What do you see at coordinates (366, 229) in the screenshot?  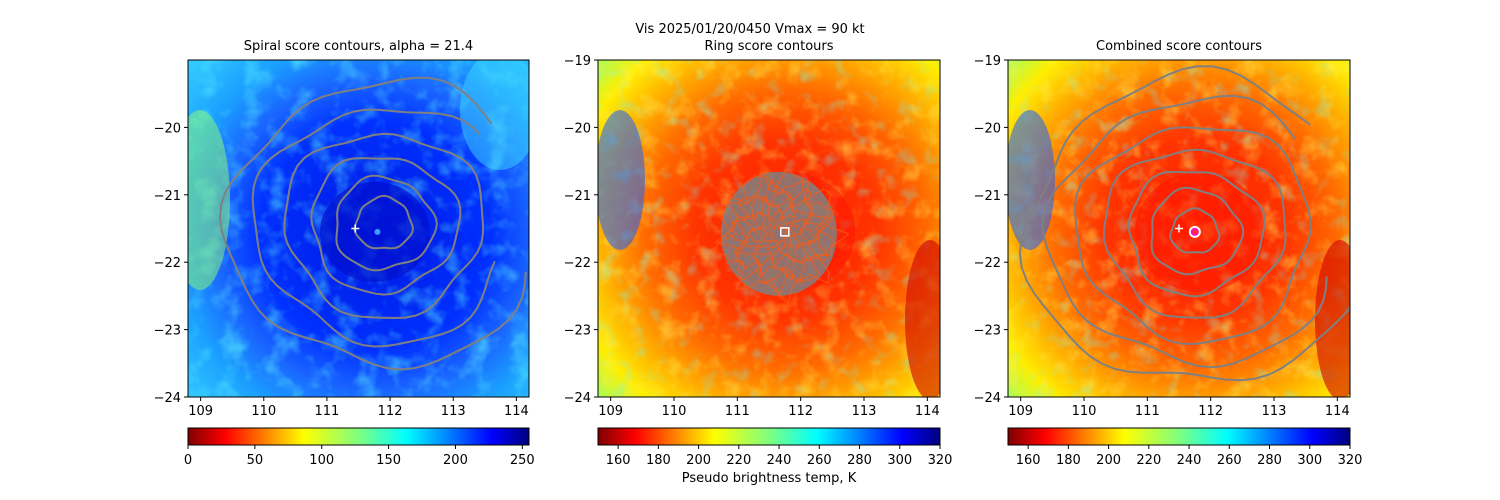 I see `panel-1-markers` at bounding box center [366, 229].